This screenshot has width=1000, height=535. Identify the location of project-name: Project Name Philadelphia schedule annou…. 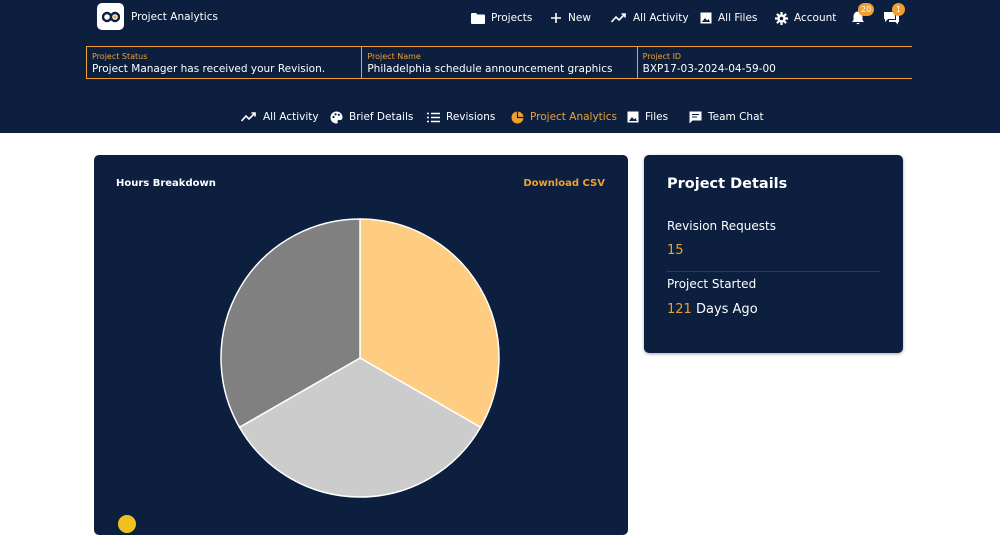
(498, 62).